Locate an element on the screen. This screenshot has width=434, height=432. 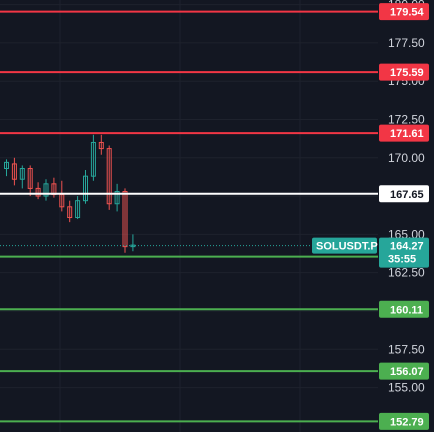
y-tick-label: 172.50 is located at coordinates (406, 119).